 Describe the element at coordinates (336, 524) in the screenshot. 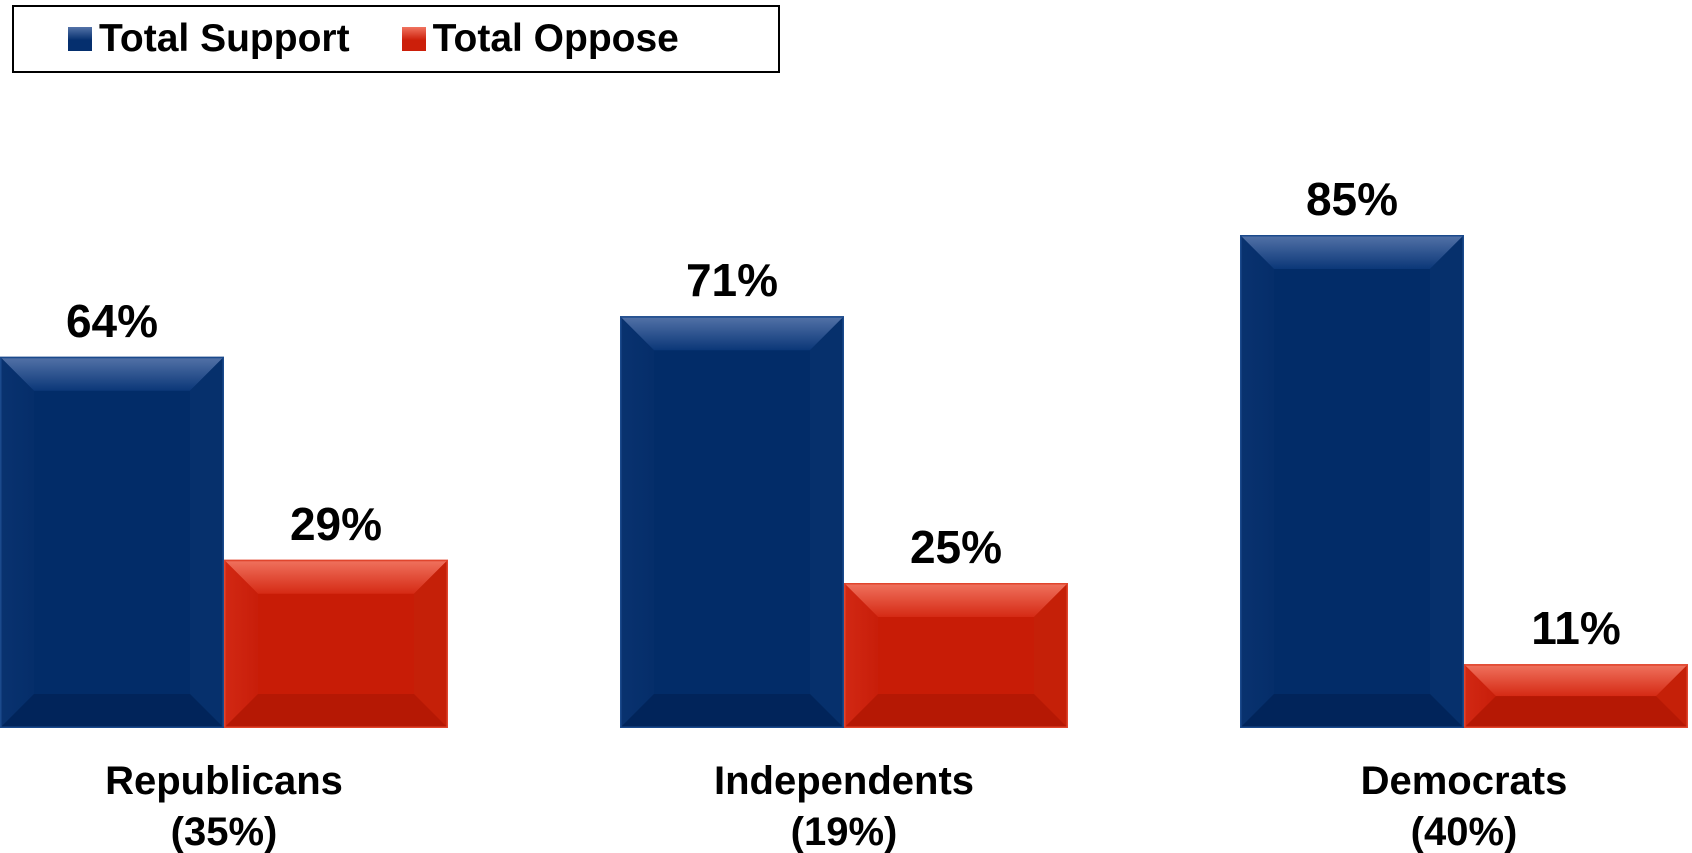

I see `data-label-oppose-republicans: 29%` at that location.